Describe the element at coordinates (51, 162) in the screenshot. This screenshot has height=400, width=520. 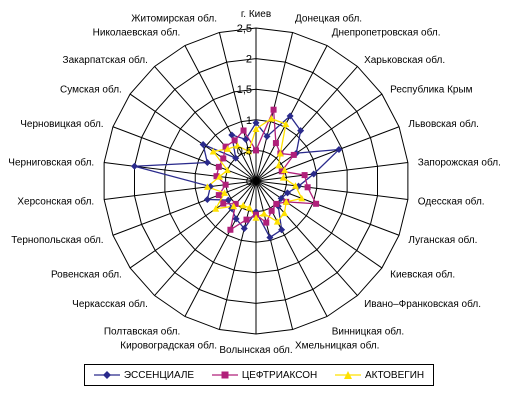
I see `category-label: Черниговская обл.` at that location.